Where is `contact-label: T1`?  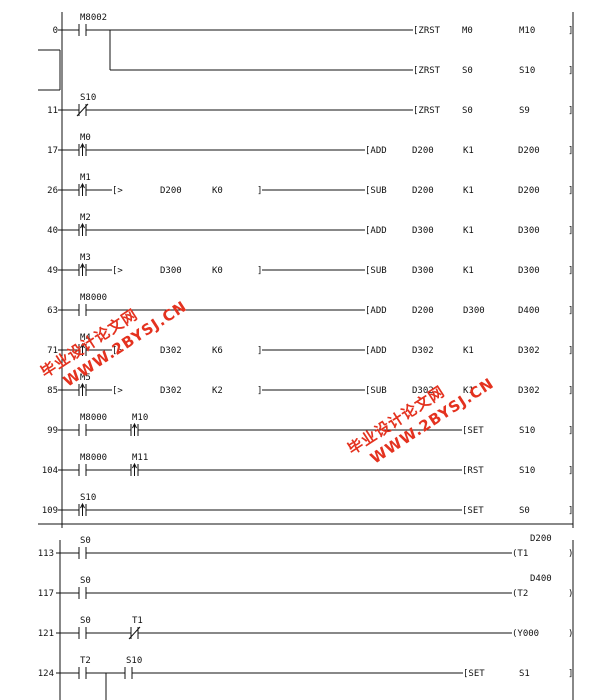 contact-label: T1 is located at coordinates (137, 621).